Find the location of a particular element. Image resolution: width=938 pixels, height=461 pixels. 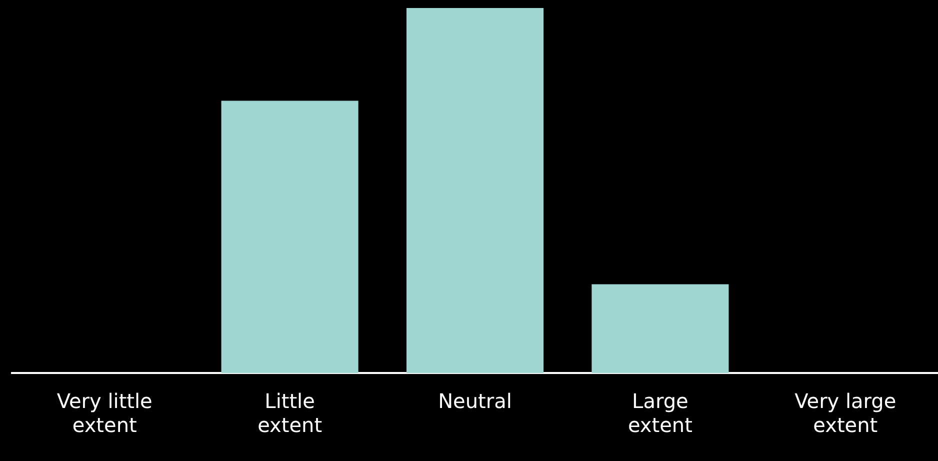

x-tick-label: Very large extent is located at coordinates (845, 413).